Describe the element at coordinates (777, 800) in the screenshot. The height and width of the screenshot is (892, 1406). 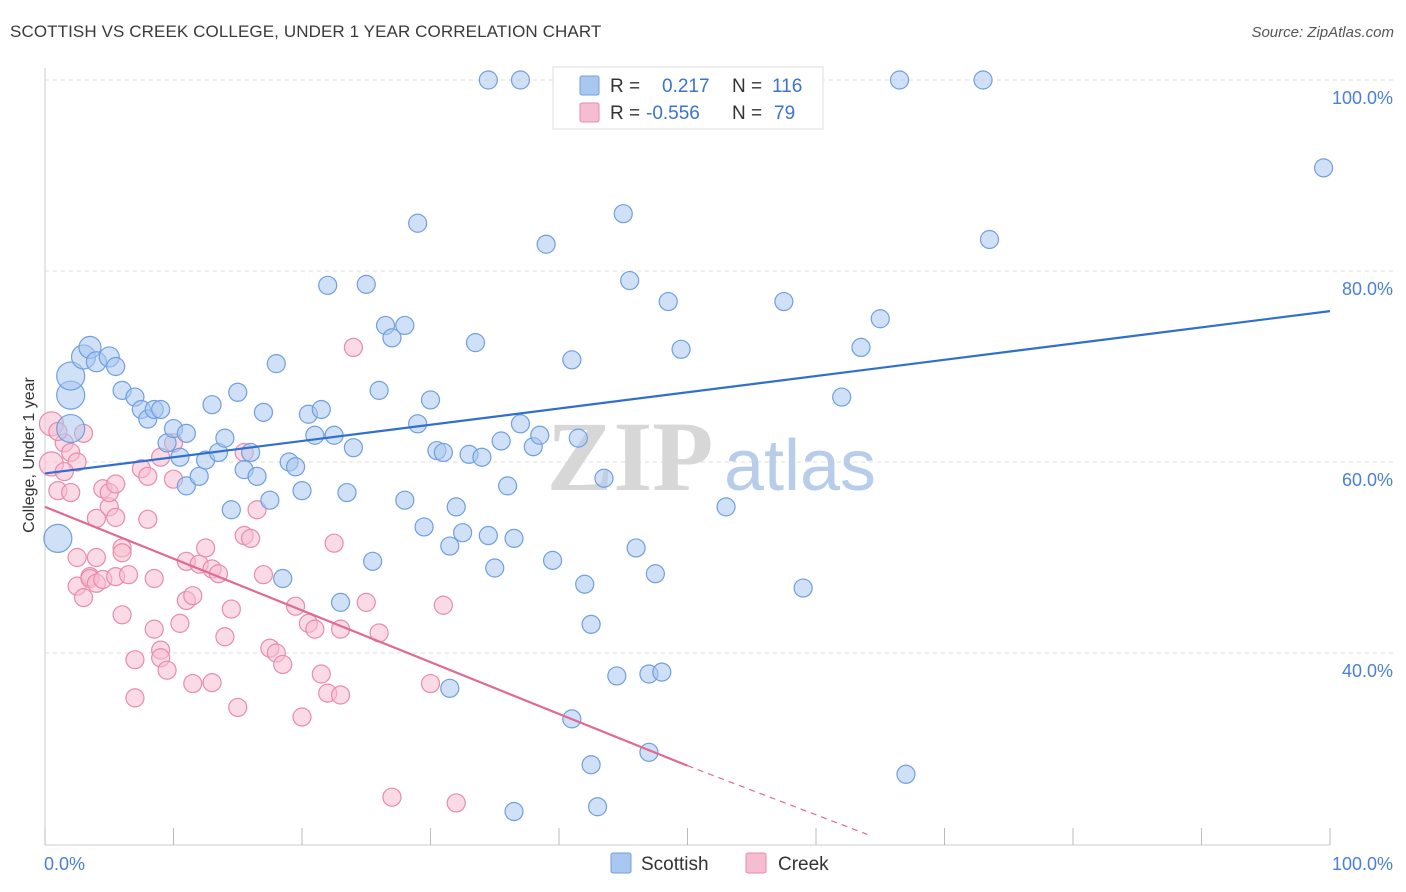
I see `creek-trend-extension` at that location.